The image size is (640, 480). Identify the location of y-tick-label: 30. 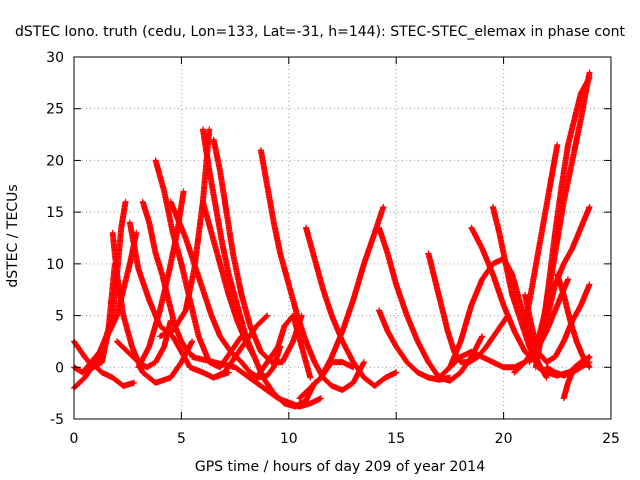
(55, 58).